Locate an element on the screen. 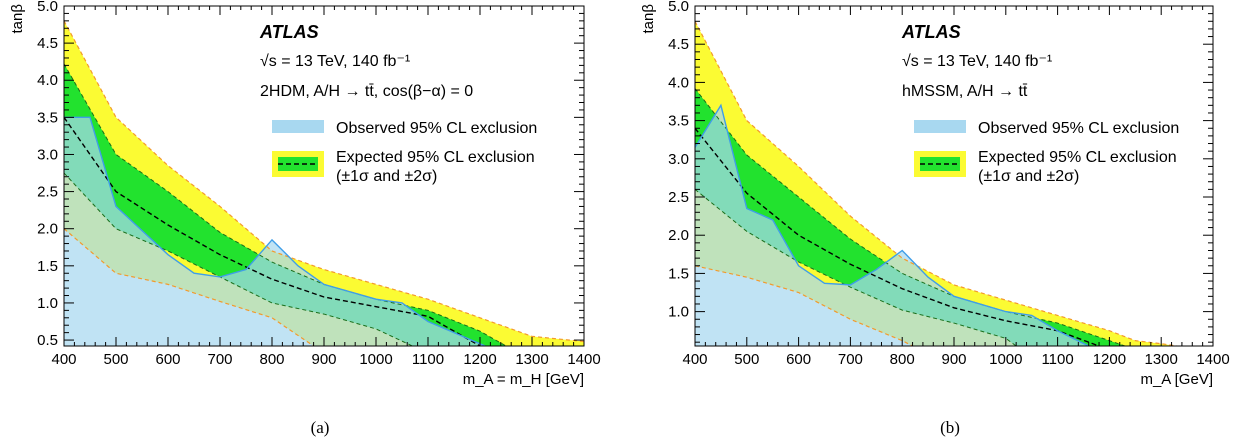 This screenshot has height=446, width=1258. x-axis-title: m_A = m_H [GeV] is located at coordinates (523, 379).